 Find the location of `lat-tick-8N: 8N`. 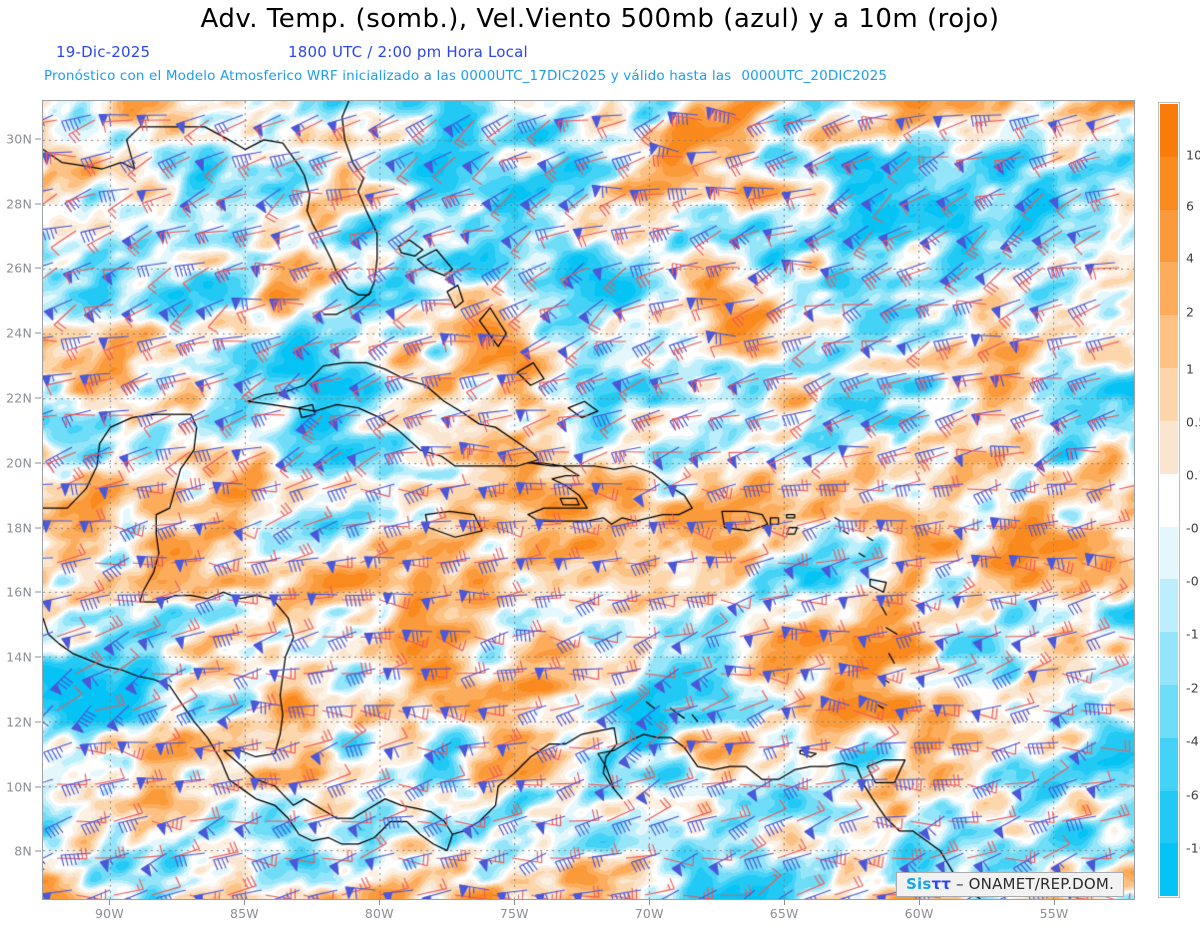

lat-tick-8N: 8N is located at coordinates (23, 851).